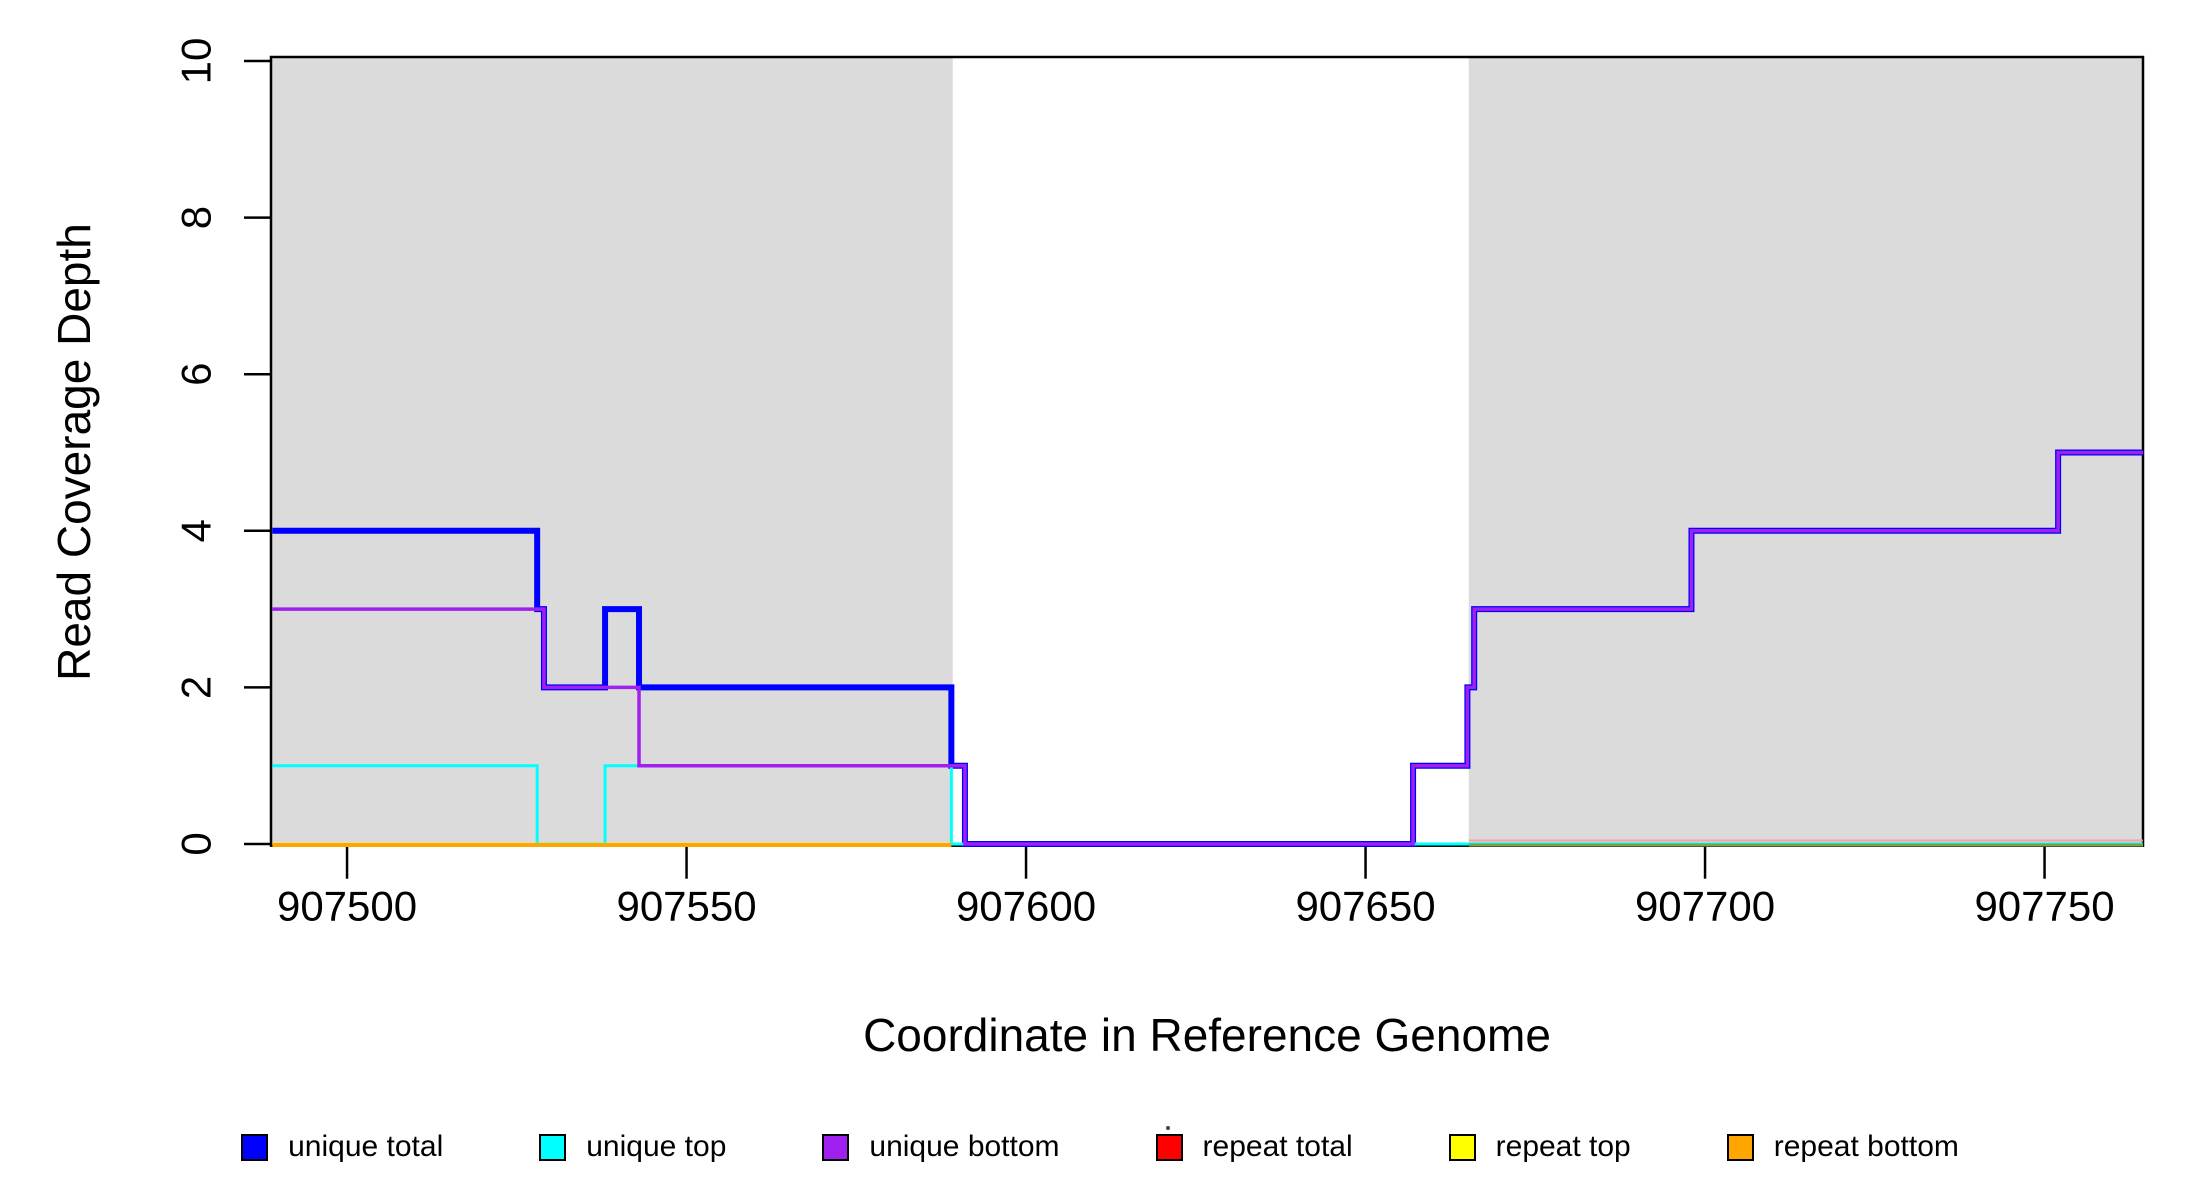 The height and width of the screenshot is (1200, 2200). I want to click on legend-item-repeat-bottom: repeat bottom, so click(1842, 1147).